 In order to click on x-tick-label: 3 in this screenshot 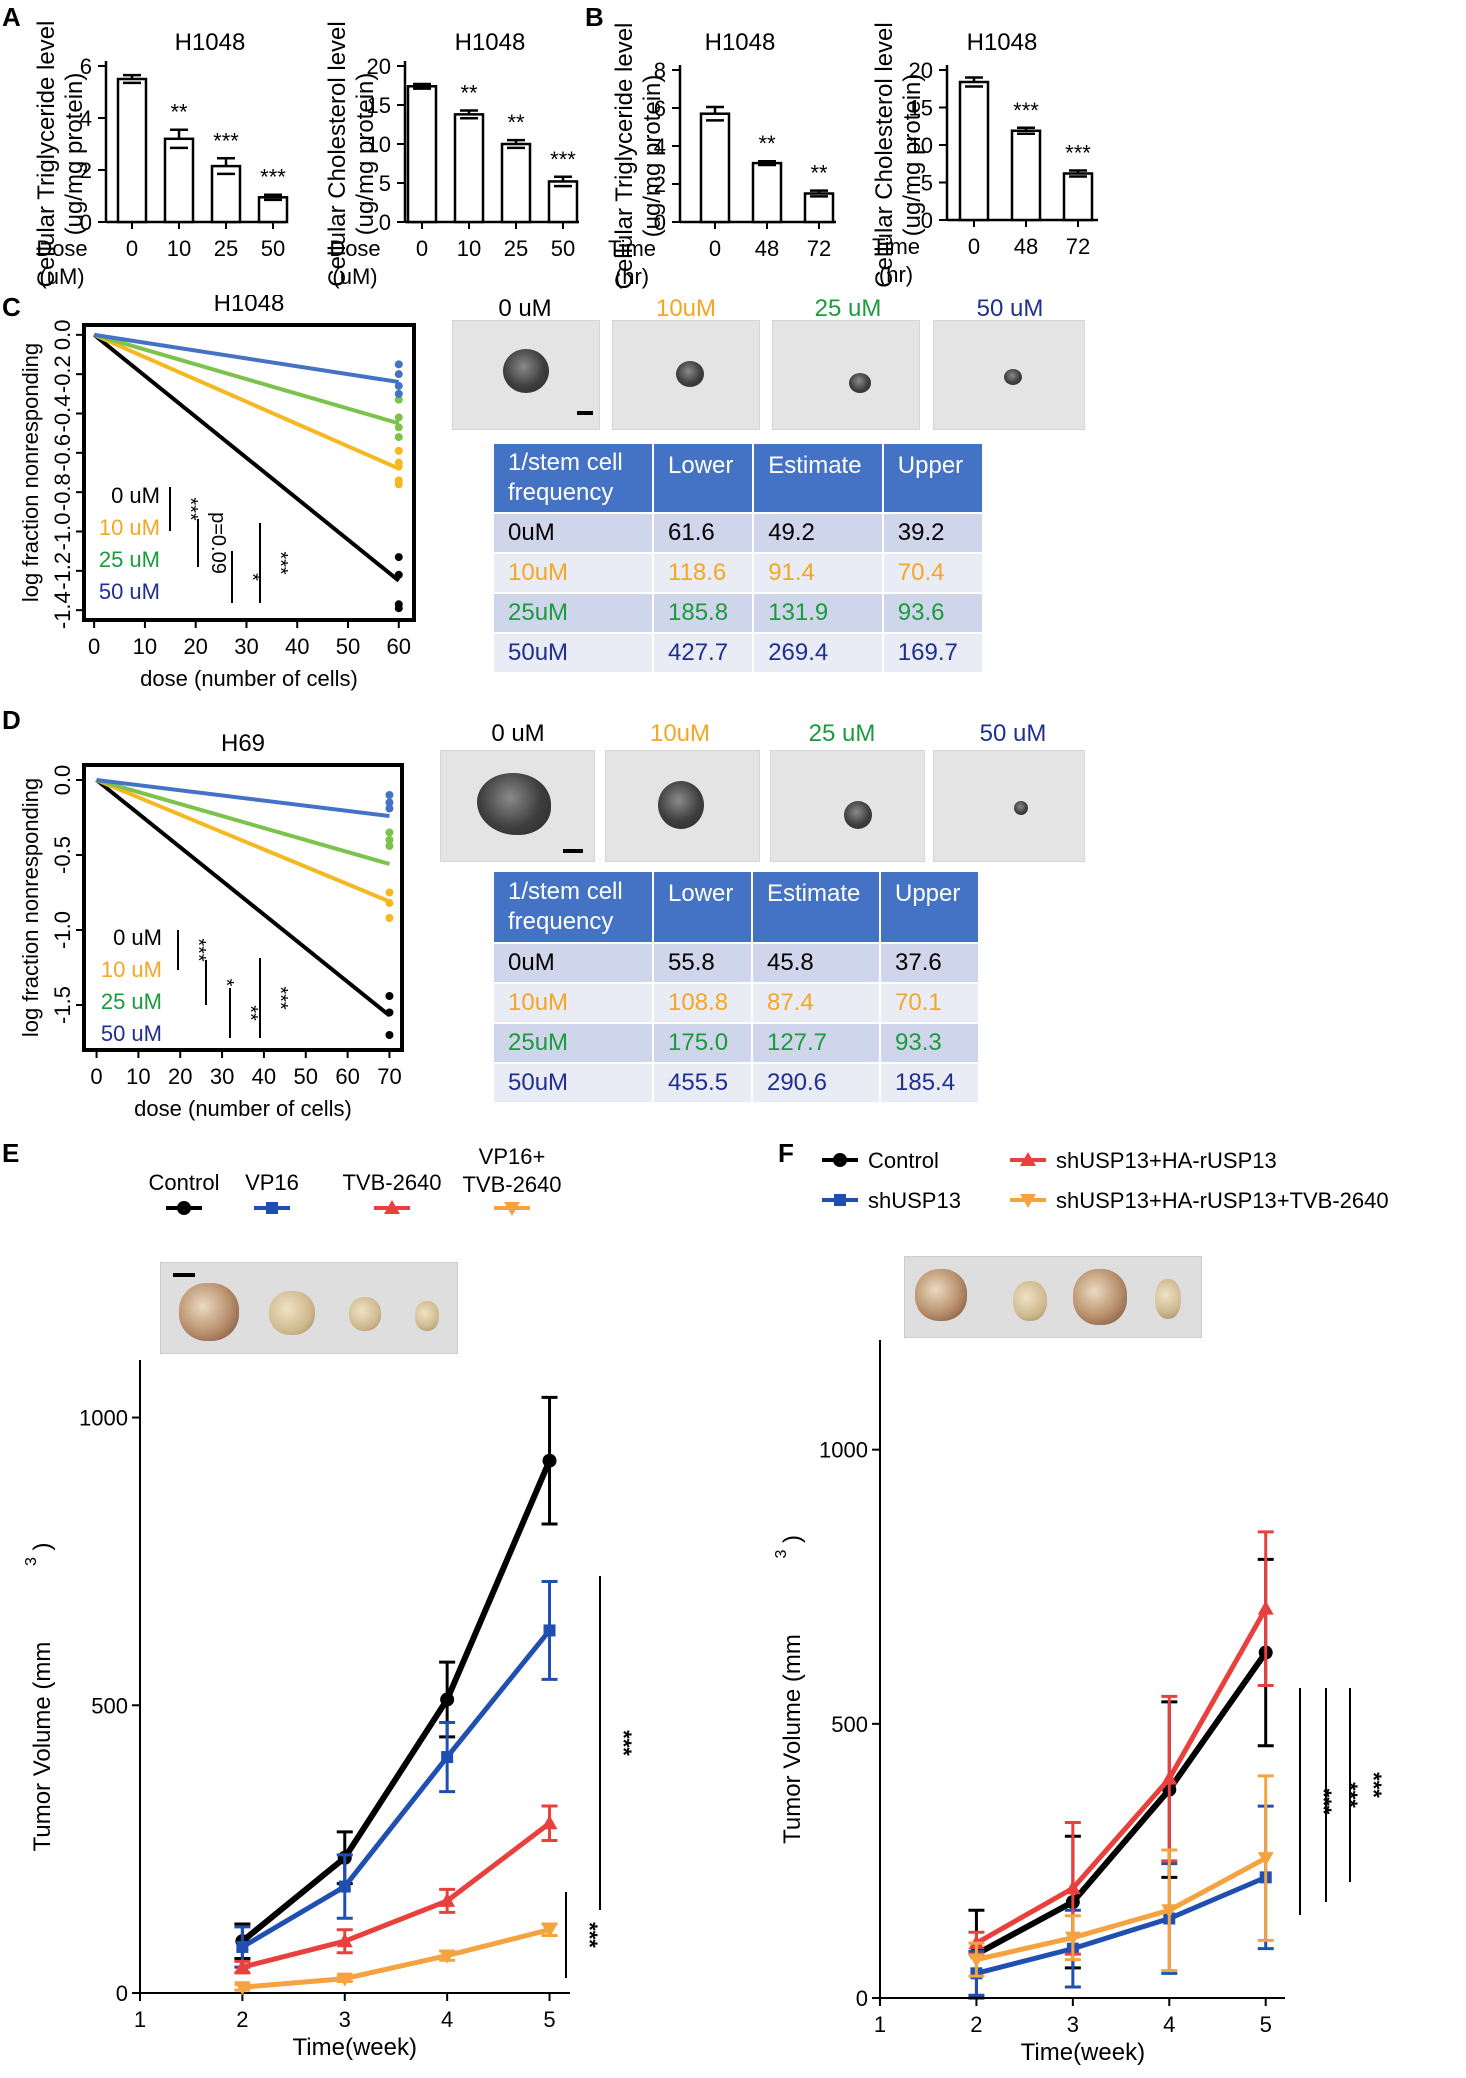, I will do `click(1073, 2024)`.